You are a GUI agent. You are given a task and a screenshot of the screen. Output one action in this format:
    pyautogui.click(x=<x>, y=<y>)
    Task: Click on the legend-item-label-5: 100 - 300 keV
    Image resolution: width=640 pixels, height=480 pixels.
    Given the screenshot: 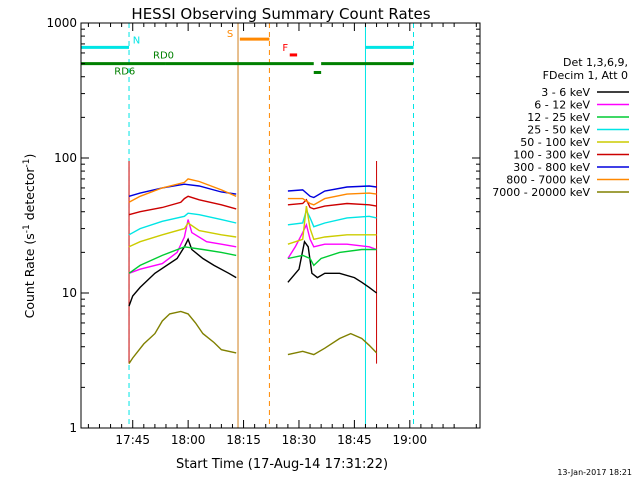 What is the action you would take?
    pyautogui.click(x=551, y=155)
    